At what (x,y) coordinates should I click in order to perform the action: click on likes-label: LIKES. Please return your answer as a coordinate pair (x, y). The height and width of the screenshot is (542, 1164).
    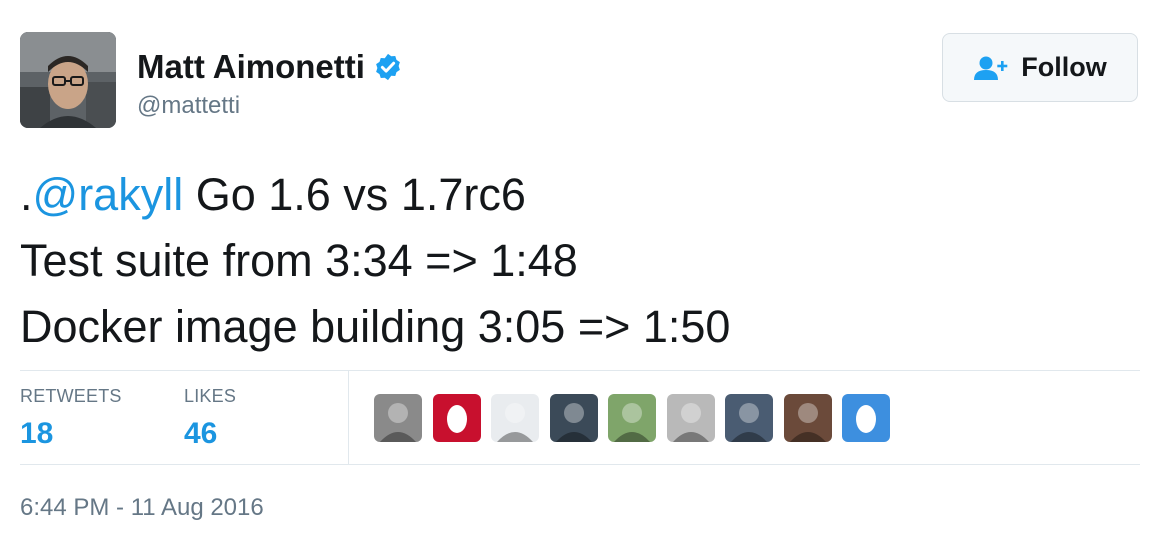
    Looking at the image, I should click on (210, 396).